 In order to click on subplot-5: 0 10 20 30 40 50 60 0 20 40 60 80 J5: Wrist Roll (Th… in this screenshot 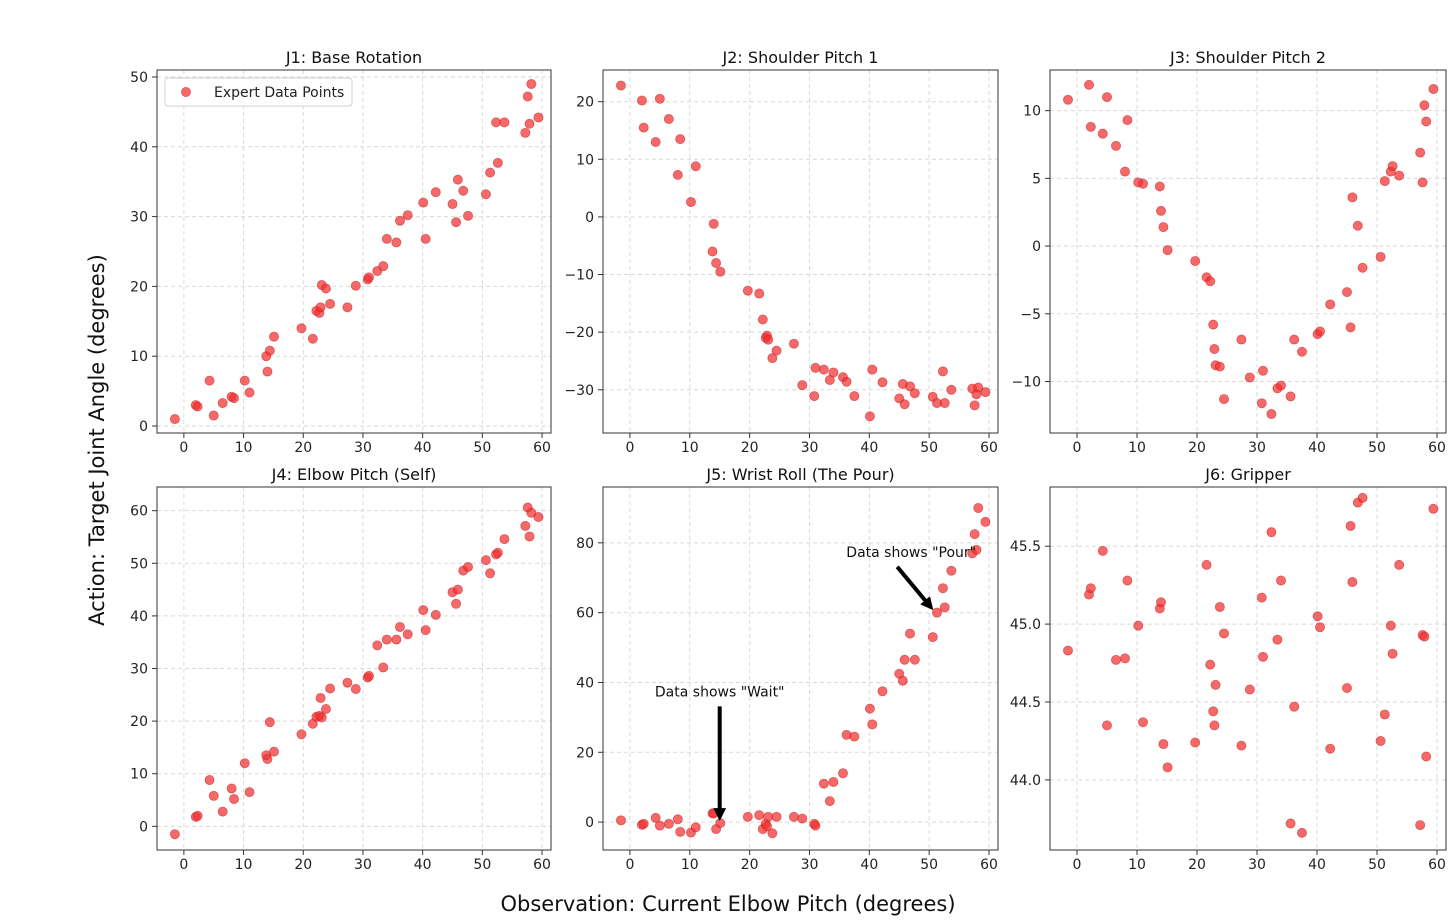, I will do `click(787, 669)`.